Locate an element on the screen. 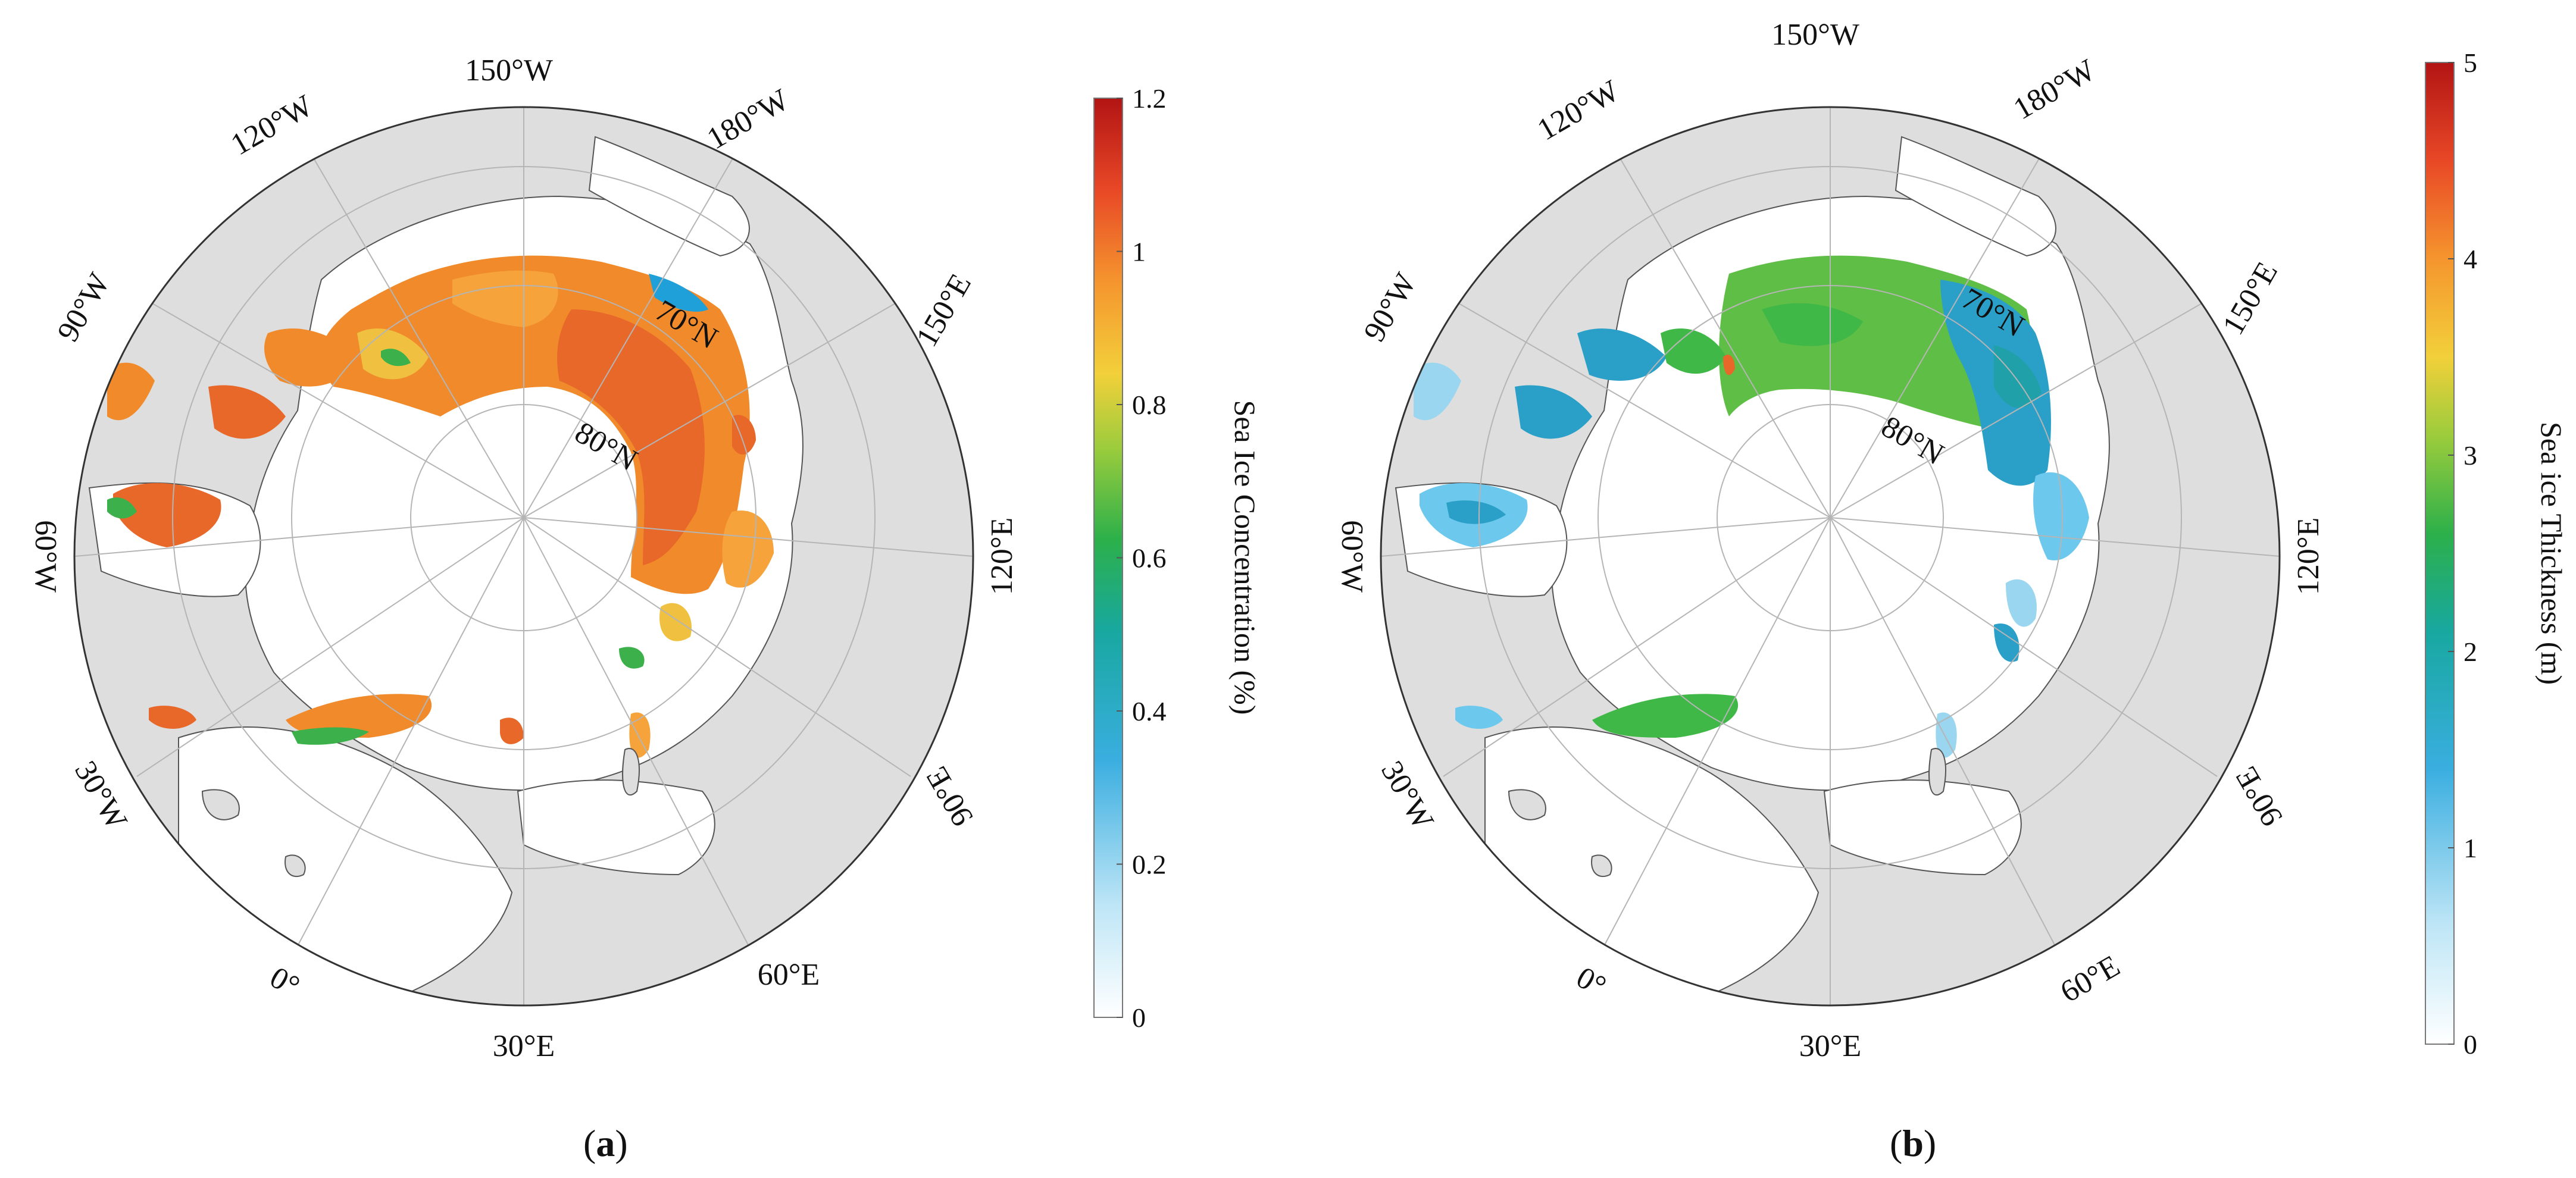 The image size is (2576, 1178). colorbar-tick-label: 0.8 is located at coordinates (1149, 405).